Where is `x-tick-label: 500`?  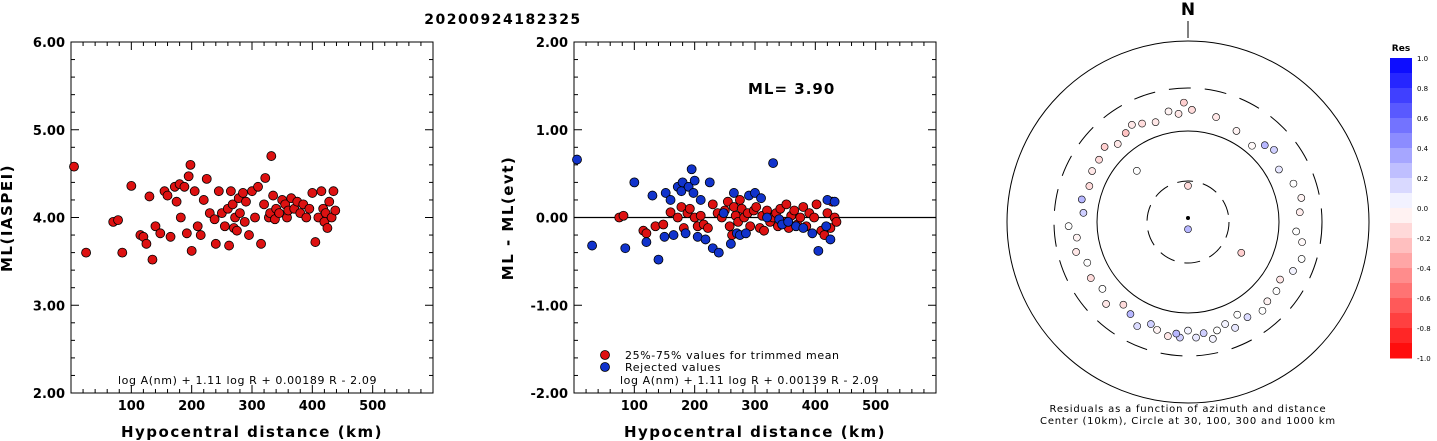 x-tick-label: 500 is located at coordinates (372, 406).